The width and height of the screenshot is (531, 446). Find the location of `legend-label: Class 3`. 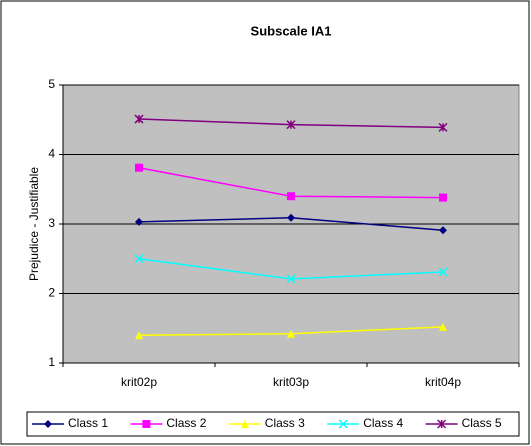

legend-label: Class 3 is located at coordinates (285, 423).